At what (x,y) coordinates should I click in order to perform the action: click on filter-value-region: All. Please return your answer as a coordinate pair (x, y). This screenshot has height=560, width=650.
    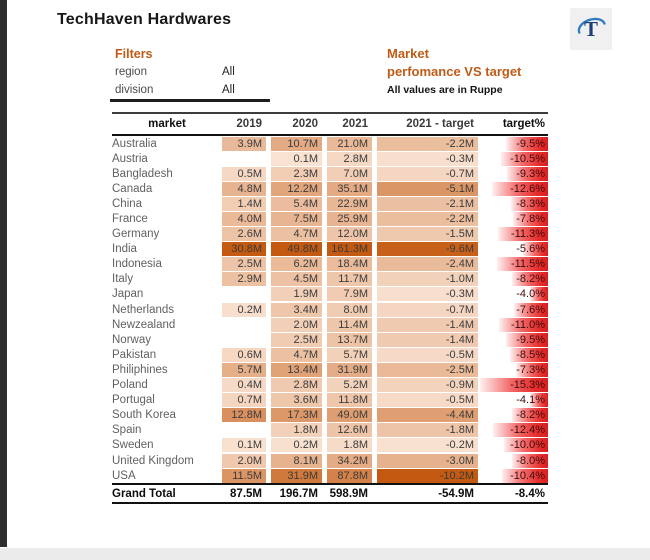
    Looking at the image, I should click on (228, 72).